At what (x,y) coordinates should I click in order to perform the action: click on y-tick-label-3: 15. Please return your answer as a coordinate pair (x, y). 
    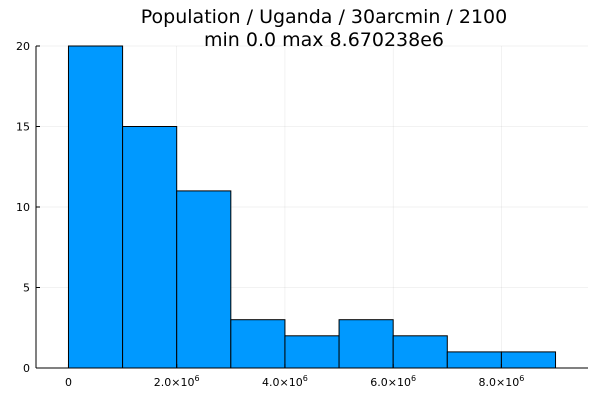
    Looking at the image, I should click on (23, 127).